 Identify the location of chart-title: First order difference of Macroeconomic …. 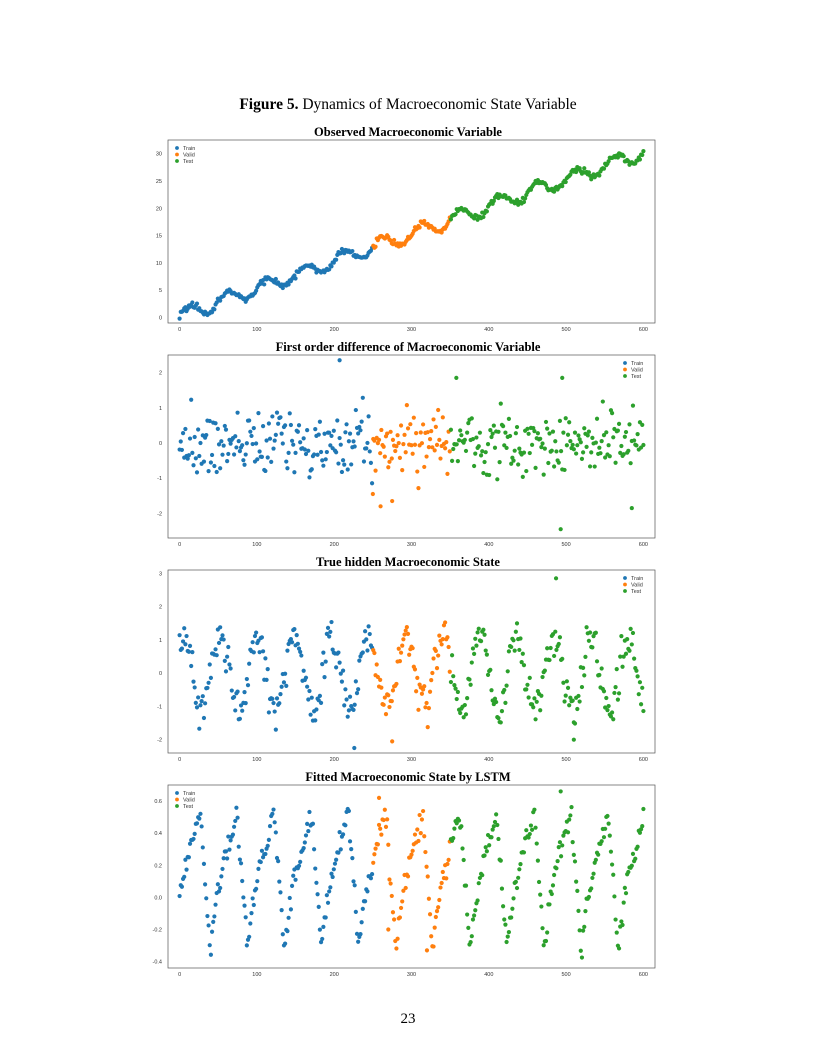
(408, 347).